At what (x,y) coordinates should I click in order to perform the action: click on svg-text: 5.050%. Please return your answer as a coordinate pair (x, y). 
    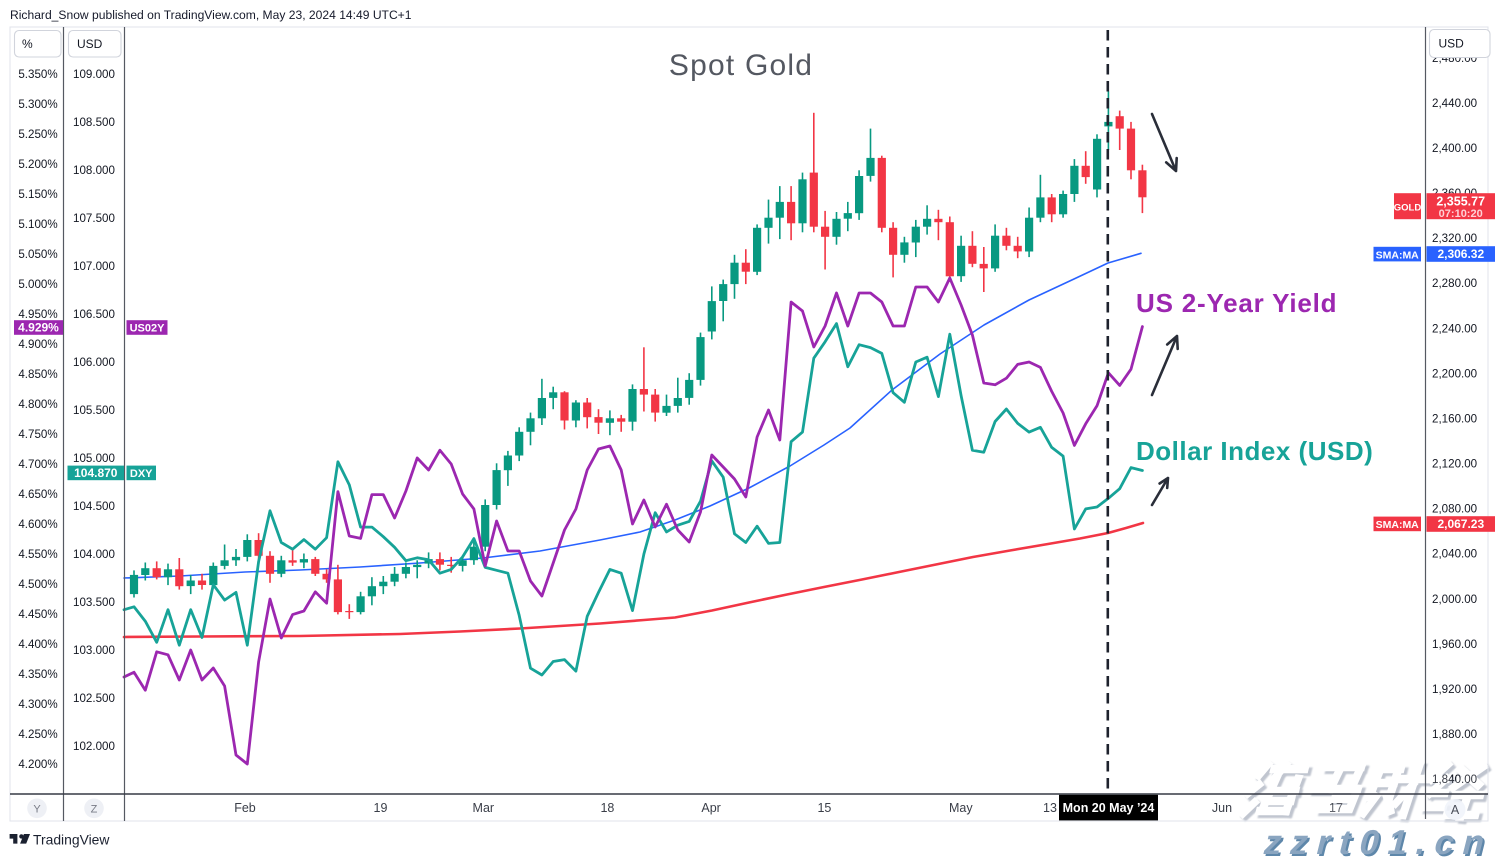
    Looking at the image, I should click on (37, 254).